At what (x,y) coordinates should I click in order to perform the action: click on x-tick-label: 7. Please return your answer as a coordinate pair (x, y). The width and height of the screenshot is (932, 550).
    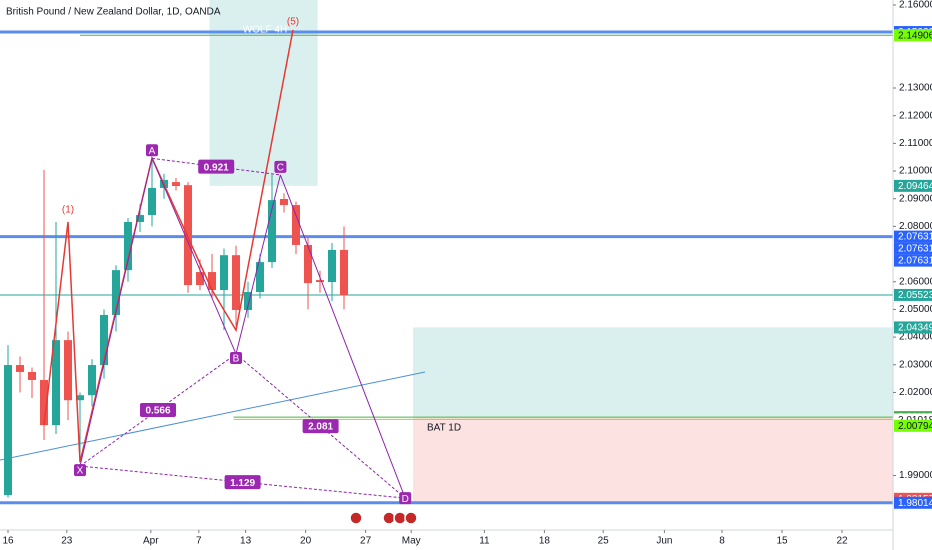
    Looking at the image, I should click on (199, 541).